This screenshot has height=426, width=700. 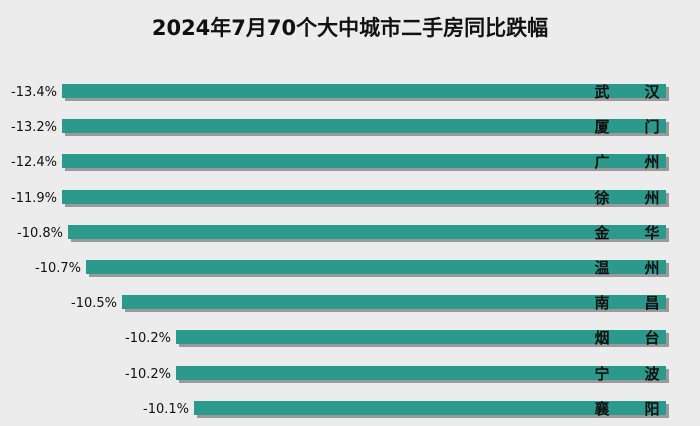 I want to click on value-label: -10.8%, so click(x=40, y=233).